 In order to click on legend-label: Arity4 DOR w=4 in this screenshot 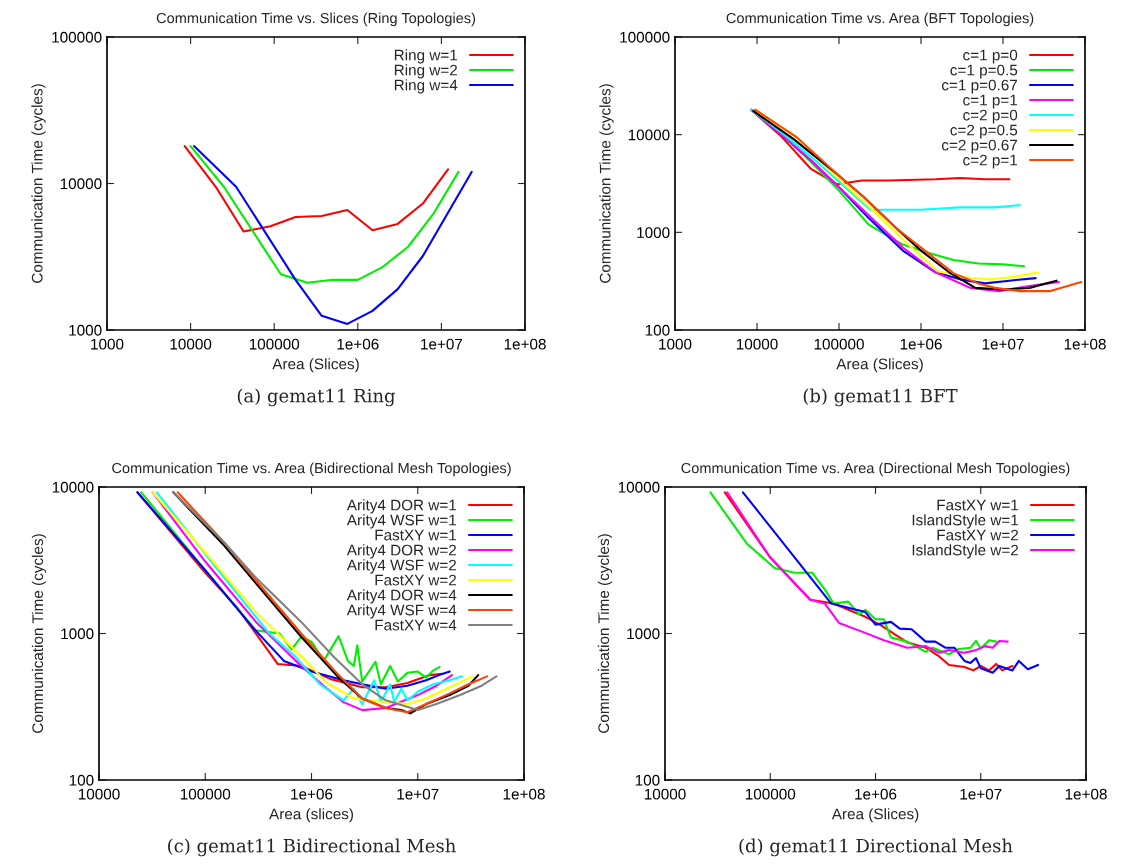, I will do `click(401, 596)`.